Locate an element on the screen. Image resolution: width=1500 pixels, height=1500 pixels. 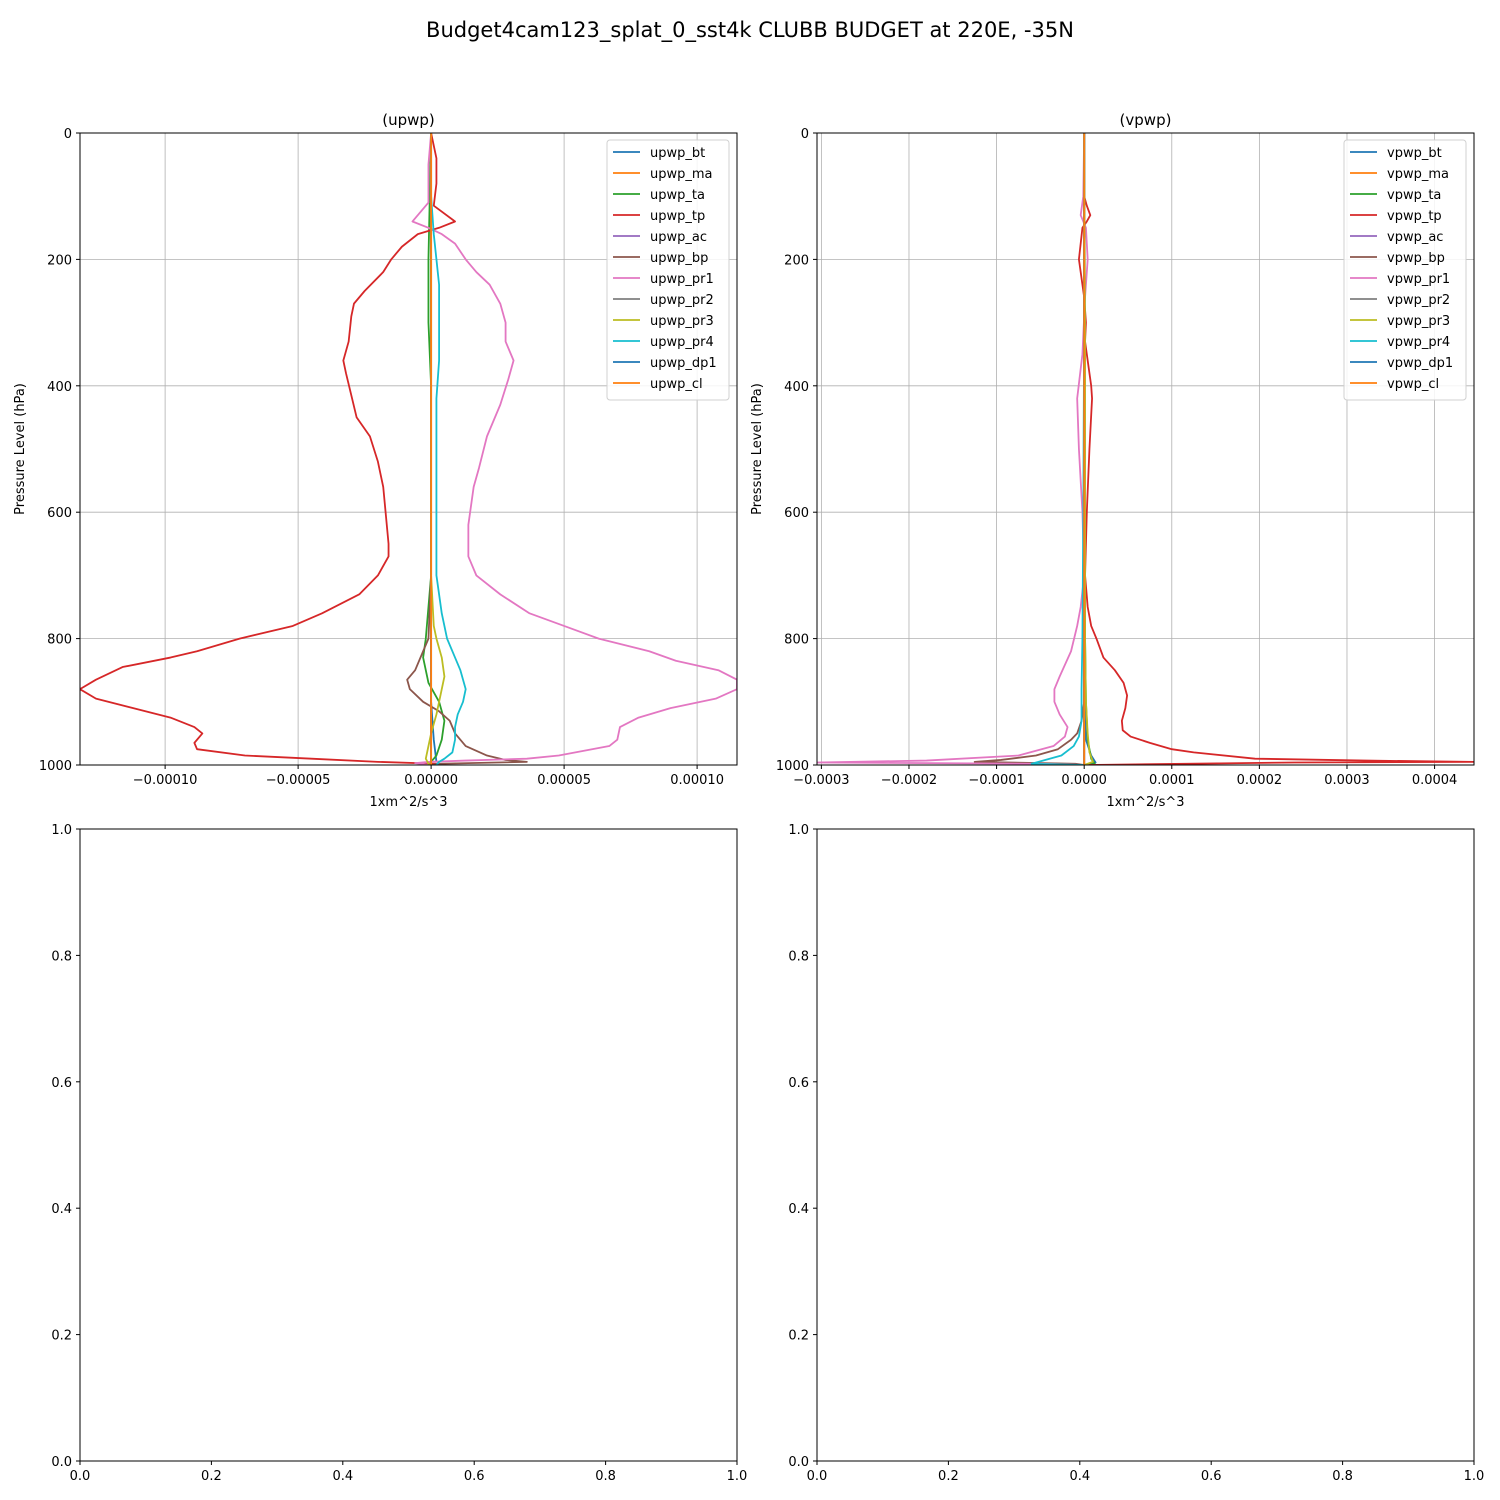
x-tick-label: −0.0003 is located at coordinates (821, 780).